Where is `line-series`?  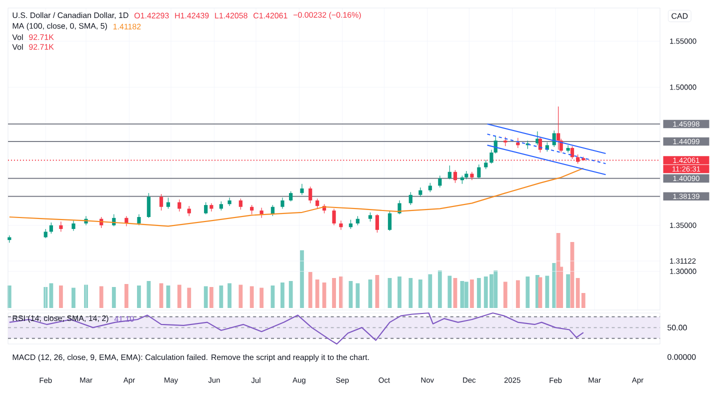
line-series is located at coordinates (296, 197).